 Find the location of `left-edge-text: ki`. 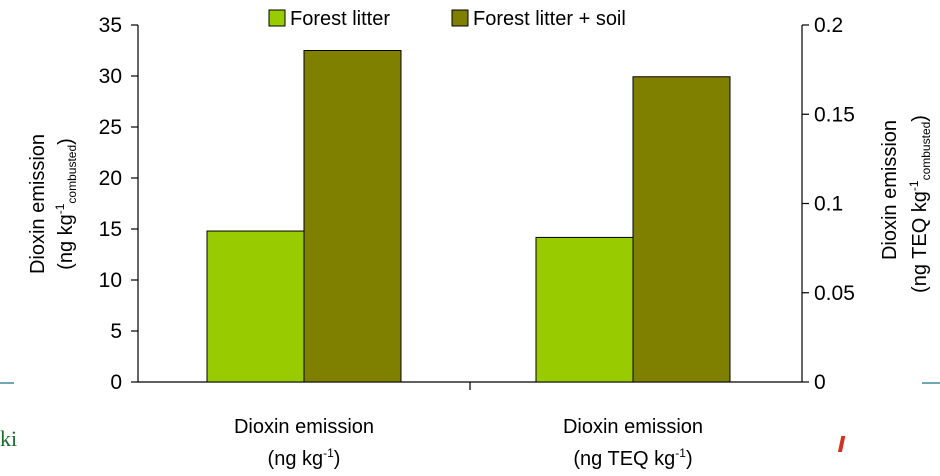

left-edge-text: ki is located at coordinates (8, 438).